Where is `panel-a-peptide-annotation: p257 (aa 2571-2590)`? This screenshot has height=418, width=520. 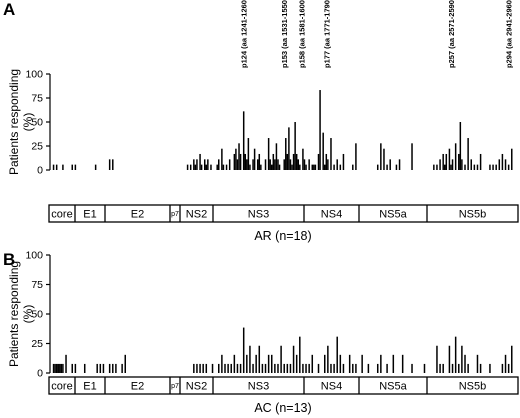
panel-a-peptide-annotation: p257 (aa 2571-2590) is located at coordinates (451, 34).